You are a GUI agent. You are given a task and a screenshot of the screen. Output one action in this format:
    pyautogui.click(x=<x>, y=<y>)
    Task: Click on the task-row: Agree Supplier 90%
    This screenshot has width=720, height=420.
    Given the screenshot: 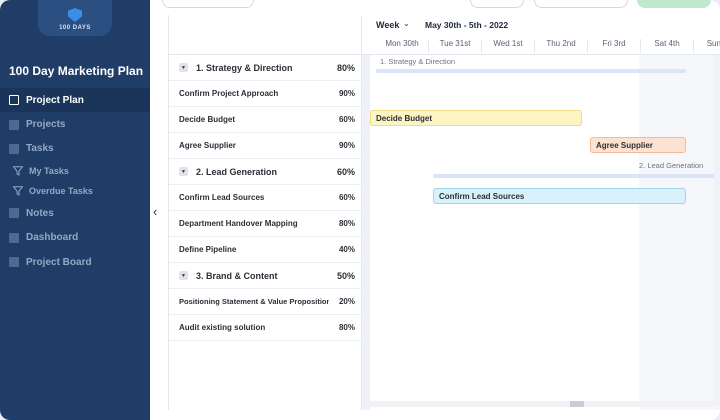 What is the action you would take?
    pyautogui.click(x=265, y=146)
    